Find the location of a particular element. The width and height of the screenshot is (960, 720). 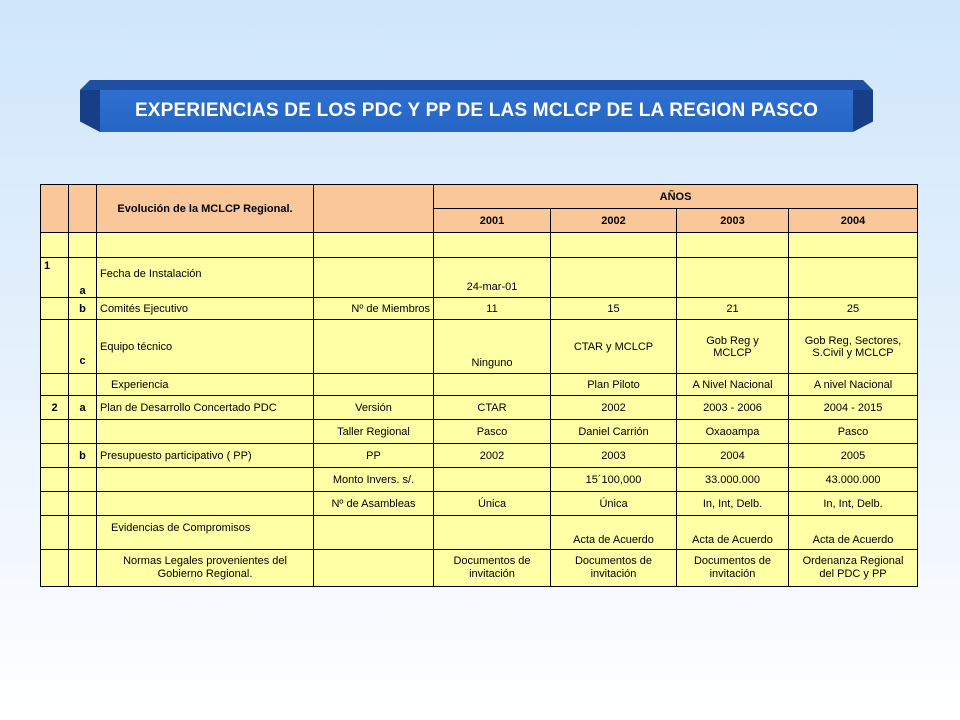

value-2003: Documentos de invitación is located at coordinates (732, 568).